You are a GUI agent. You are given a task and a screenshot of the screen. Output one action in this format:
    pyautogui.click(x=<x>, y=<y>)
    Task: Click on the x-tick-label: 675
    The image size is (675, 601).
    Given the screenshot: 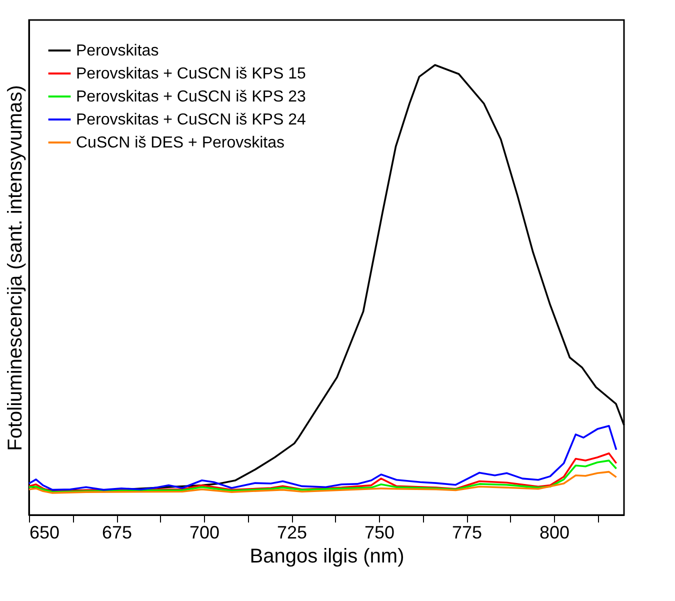 What is the action you would take?
    pyautogui.click(x=117, y=532)
    